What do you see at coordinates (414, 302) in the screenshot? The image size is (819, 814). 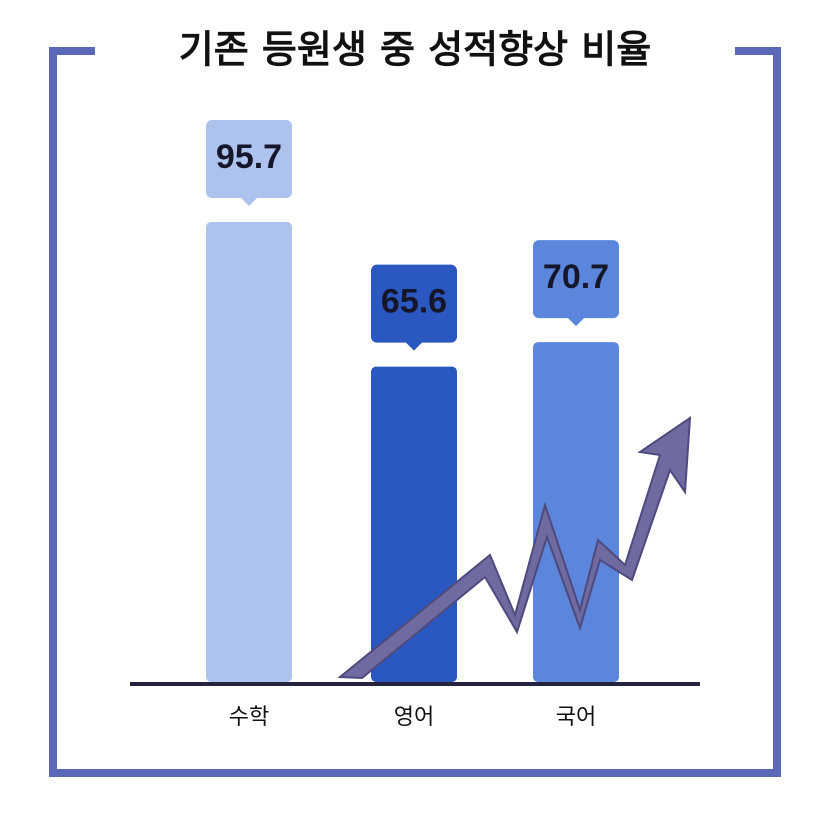 I see `value-label: 65.6` at bounding box center [414, 302].